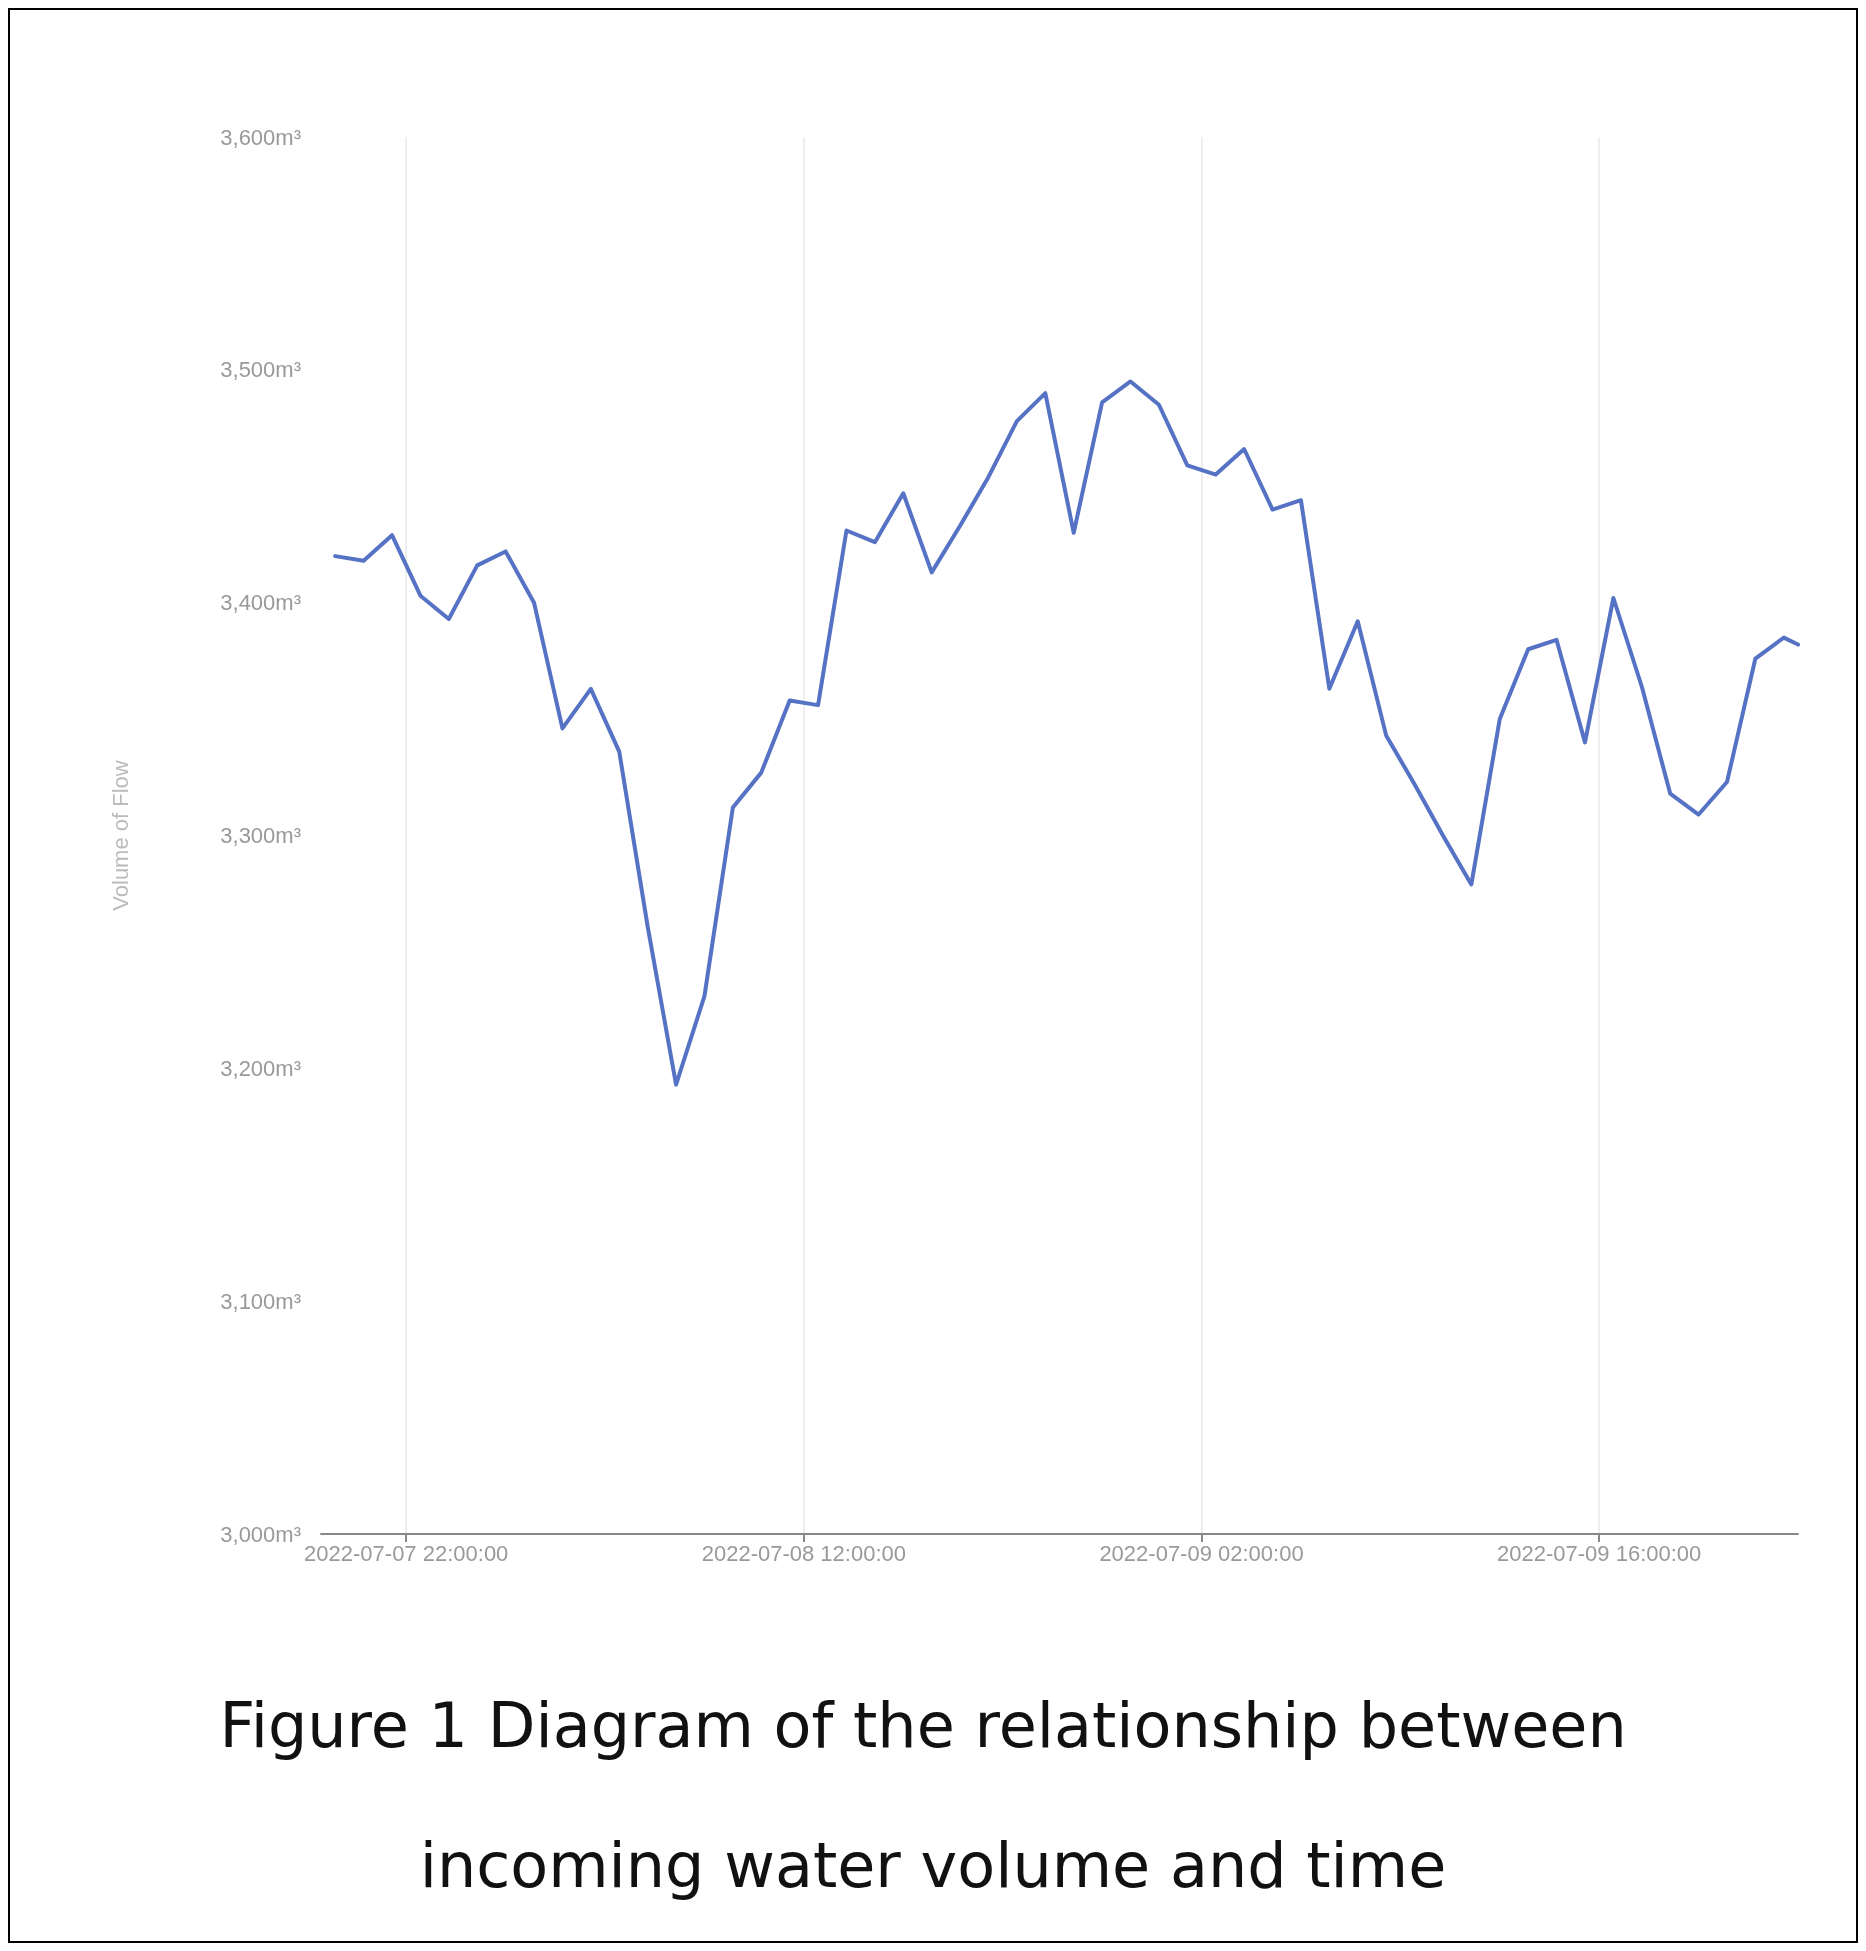  I want to click on x-tick-label: 2022-07-07 22:00:00, so click(406, 1553).